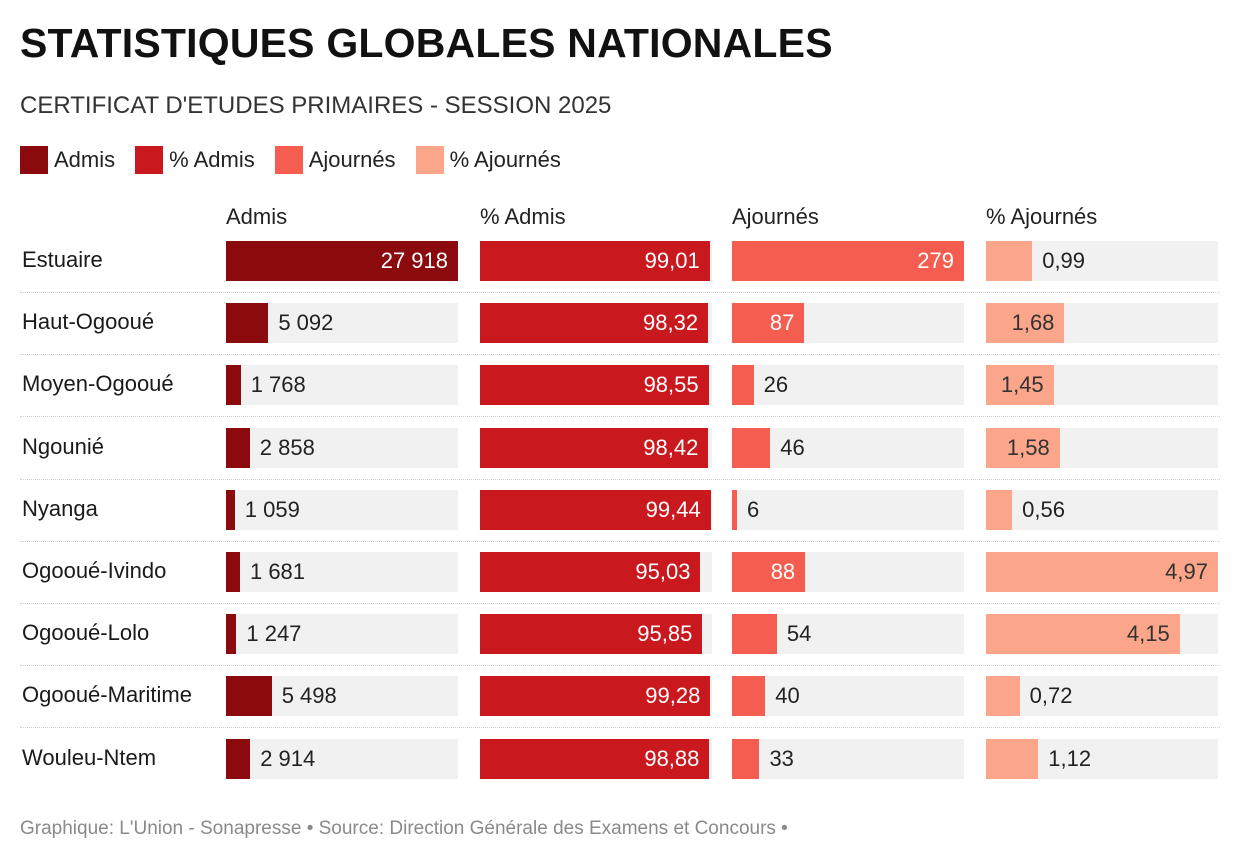  What do you see at coordinates (60, 508) in the screenshot?
I see `row-label: Nyanga` at bounding box center [60, 508].